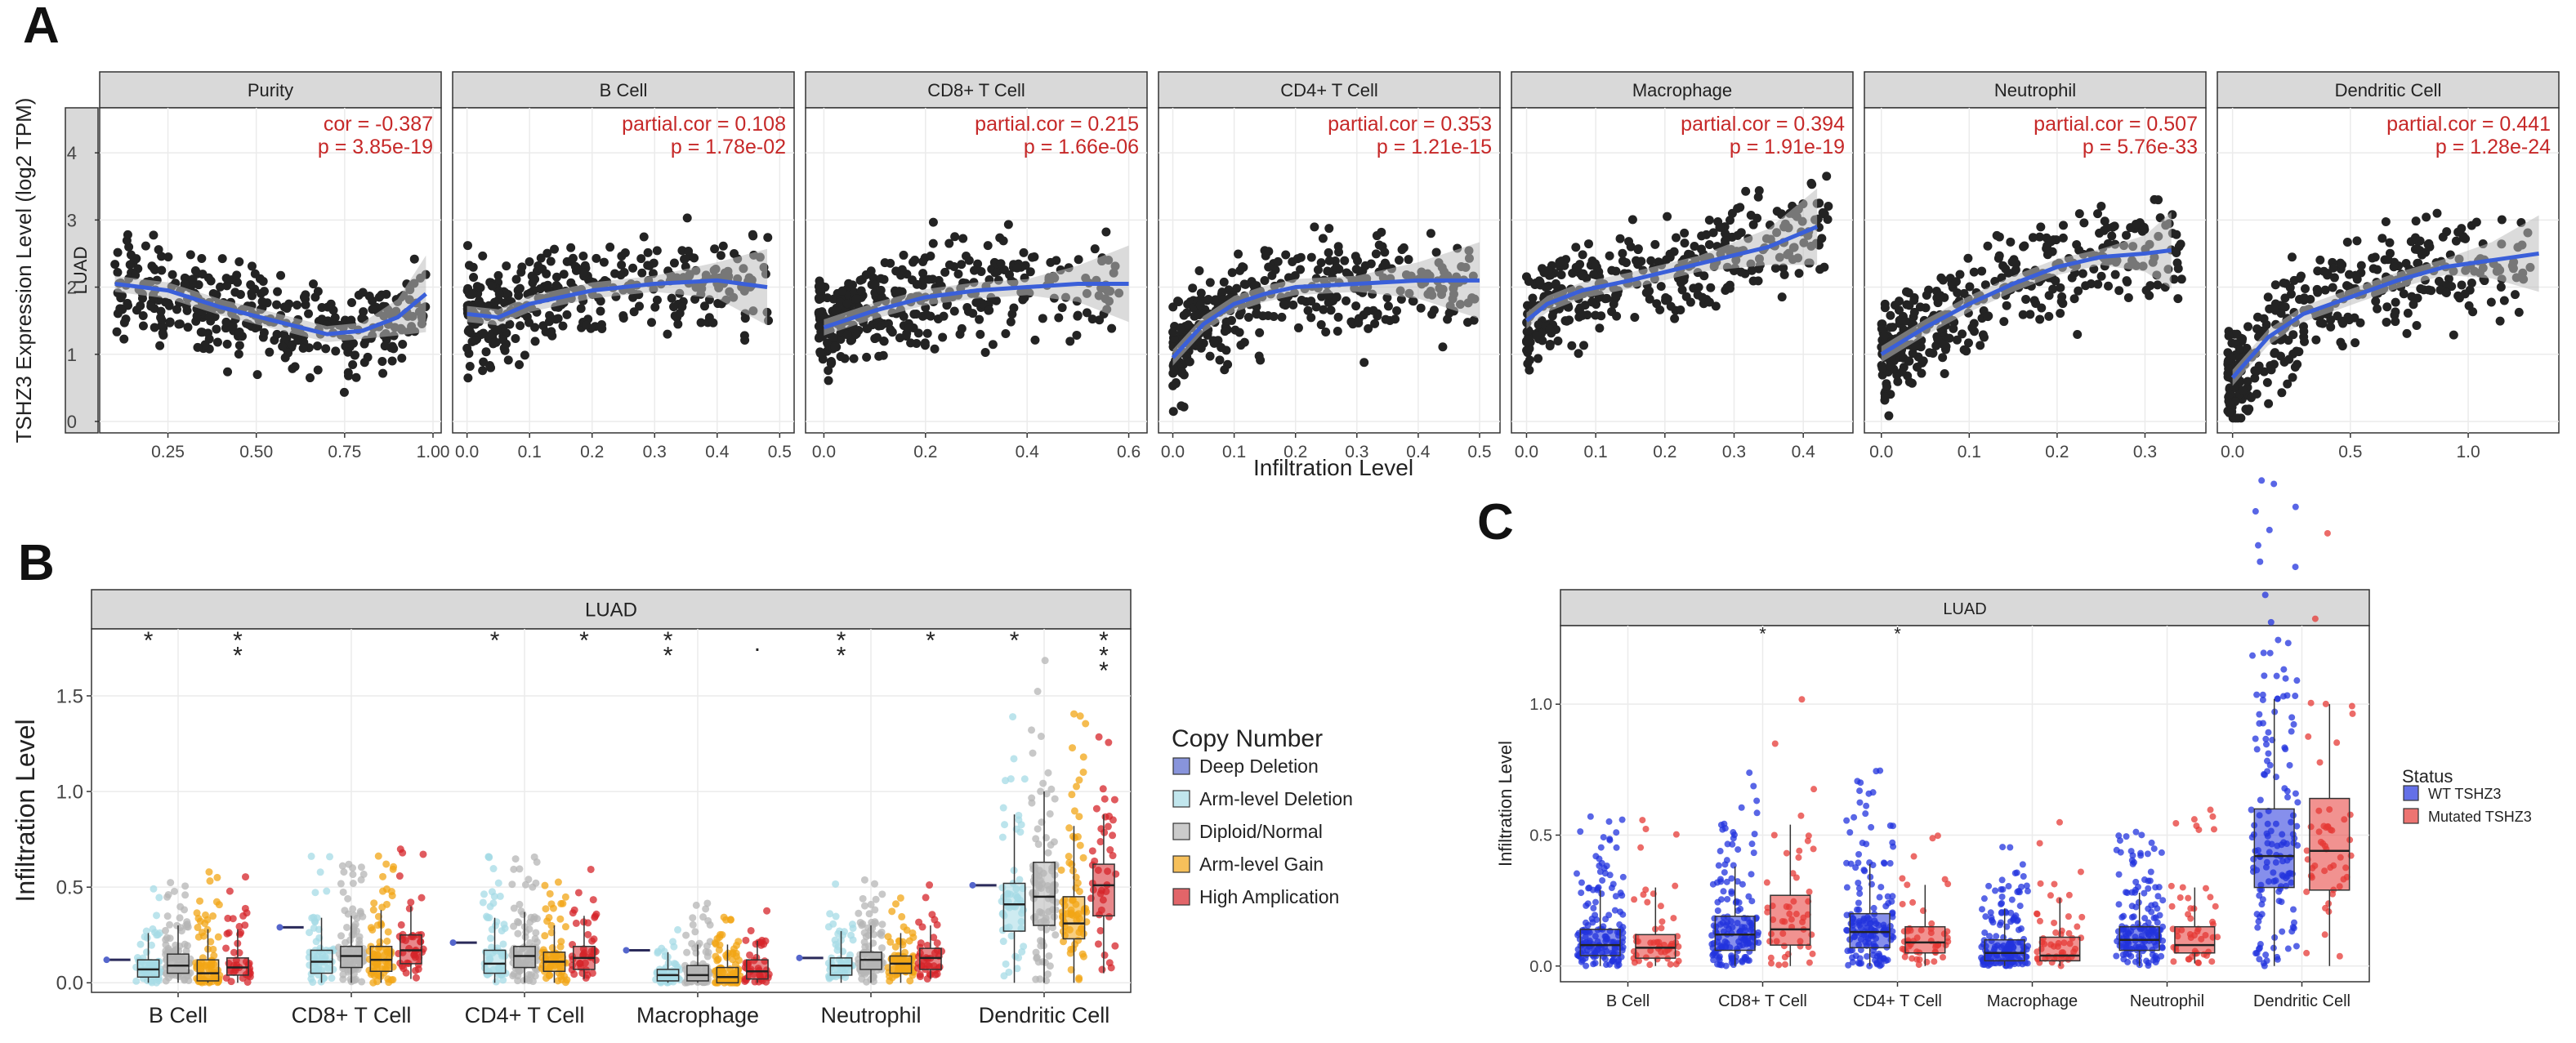 The width and height of the screenshot is (2576, 1043). Describe the element at coordinates (1763, 1001) in the screenshot. I see `category-label: CD8+ T Cell` at that location.